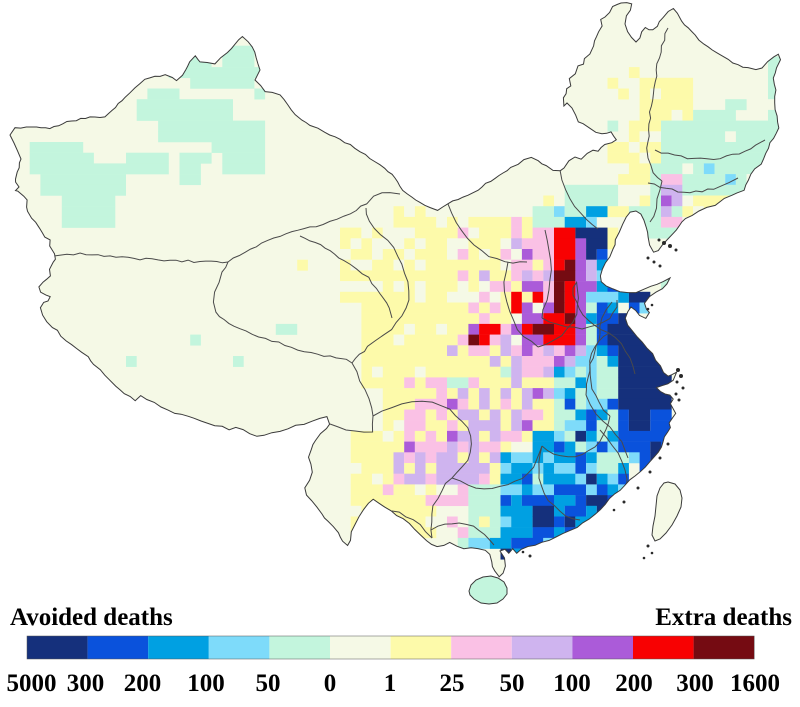 The width and height of the screenshot is (800, 707). I want to click on svg-text: 1, so click(390, 683).